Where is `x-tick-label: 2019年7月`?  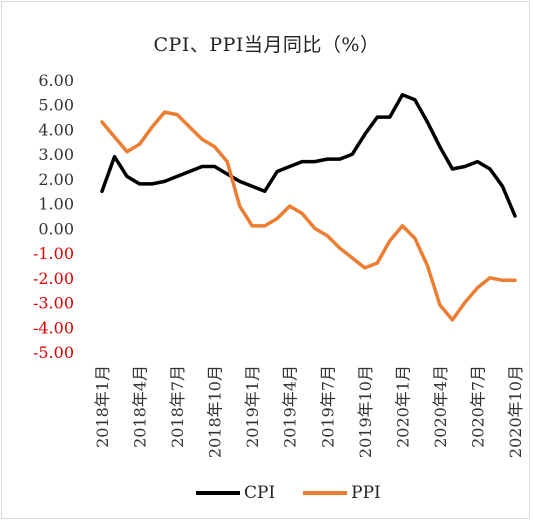
x-tick-label: 2019年7月 is located at coordinates (327, 406).